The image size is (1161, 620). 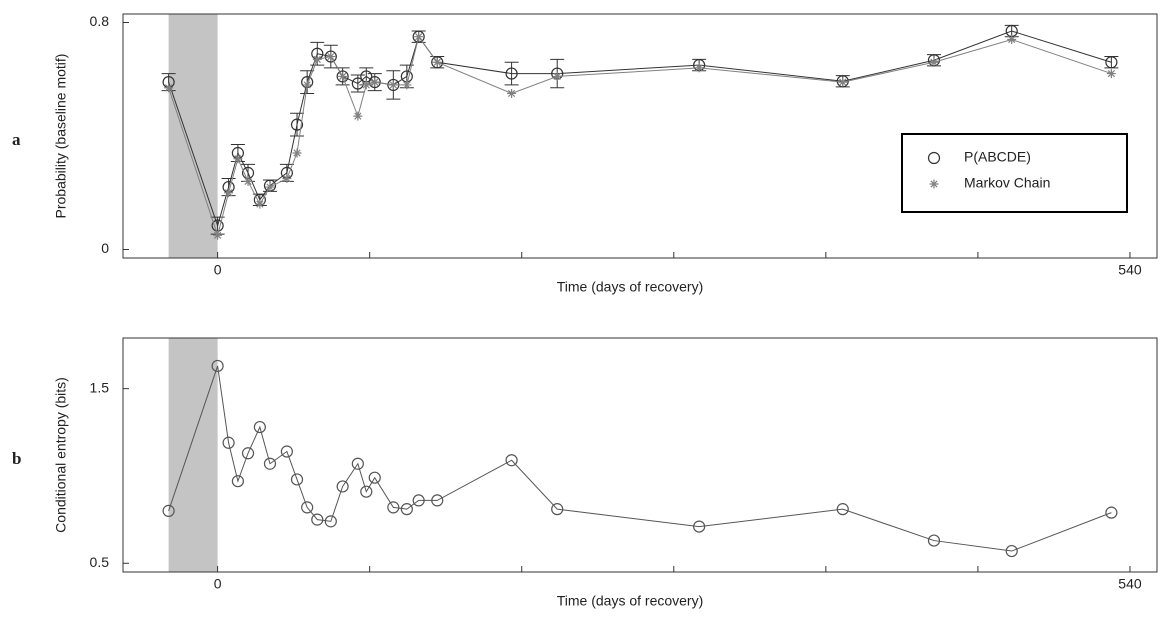 What do you see at coordinates (16, 458) in the screenshot?
I see `panel-label: b` at bounding box center [16, 458].